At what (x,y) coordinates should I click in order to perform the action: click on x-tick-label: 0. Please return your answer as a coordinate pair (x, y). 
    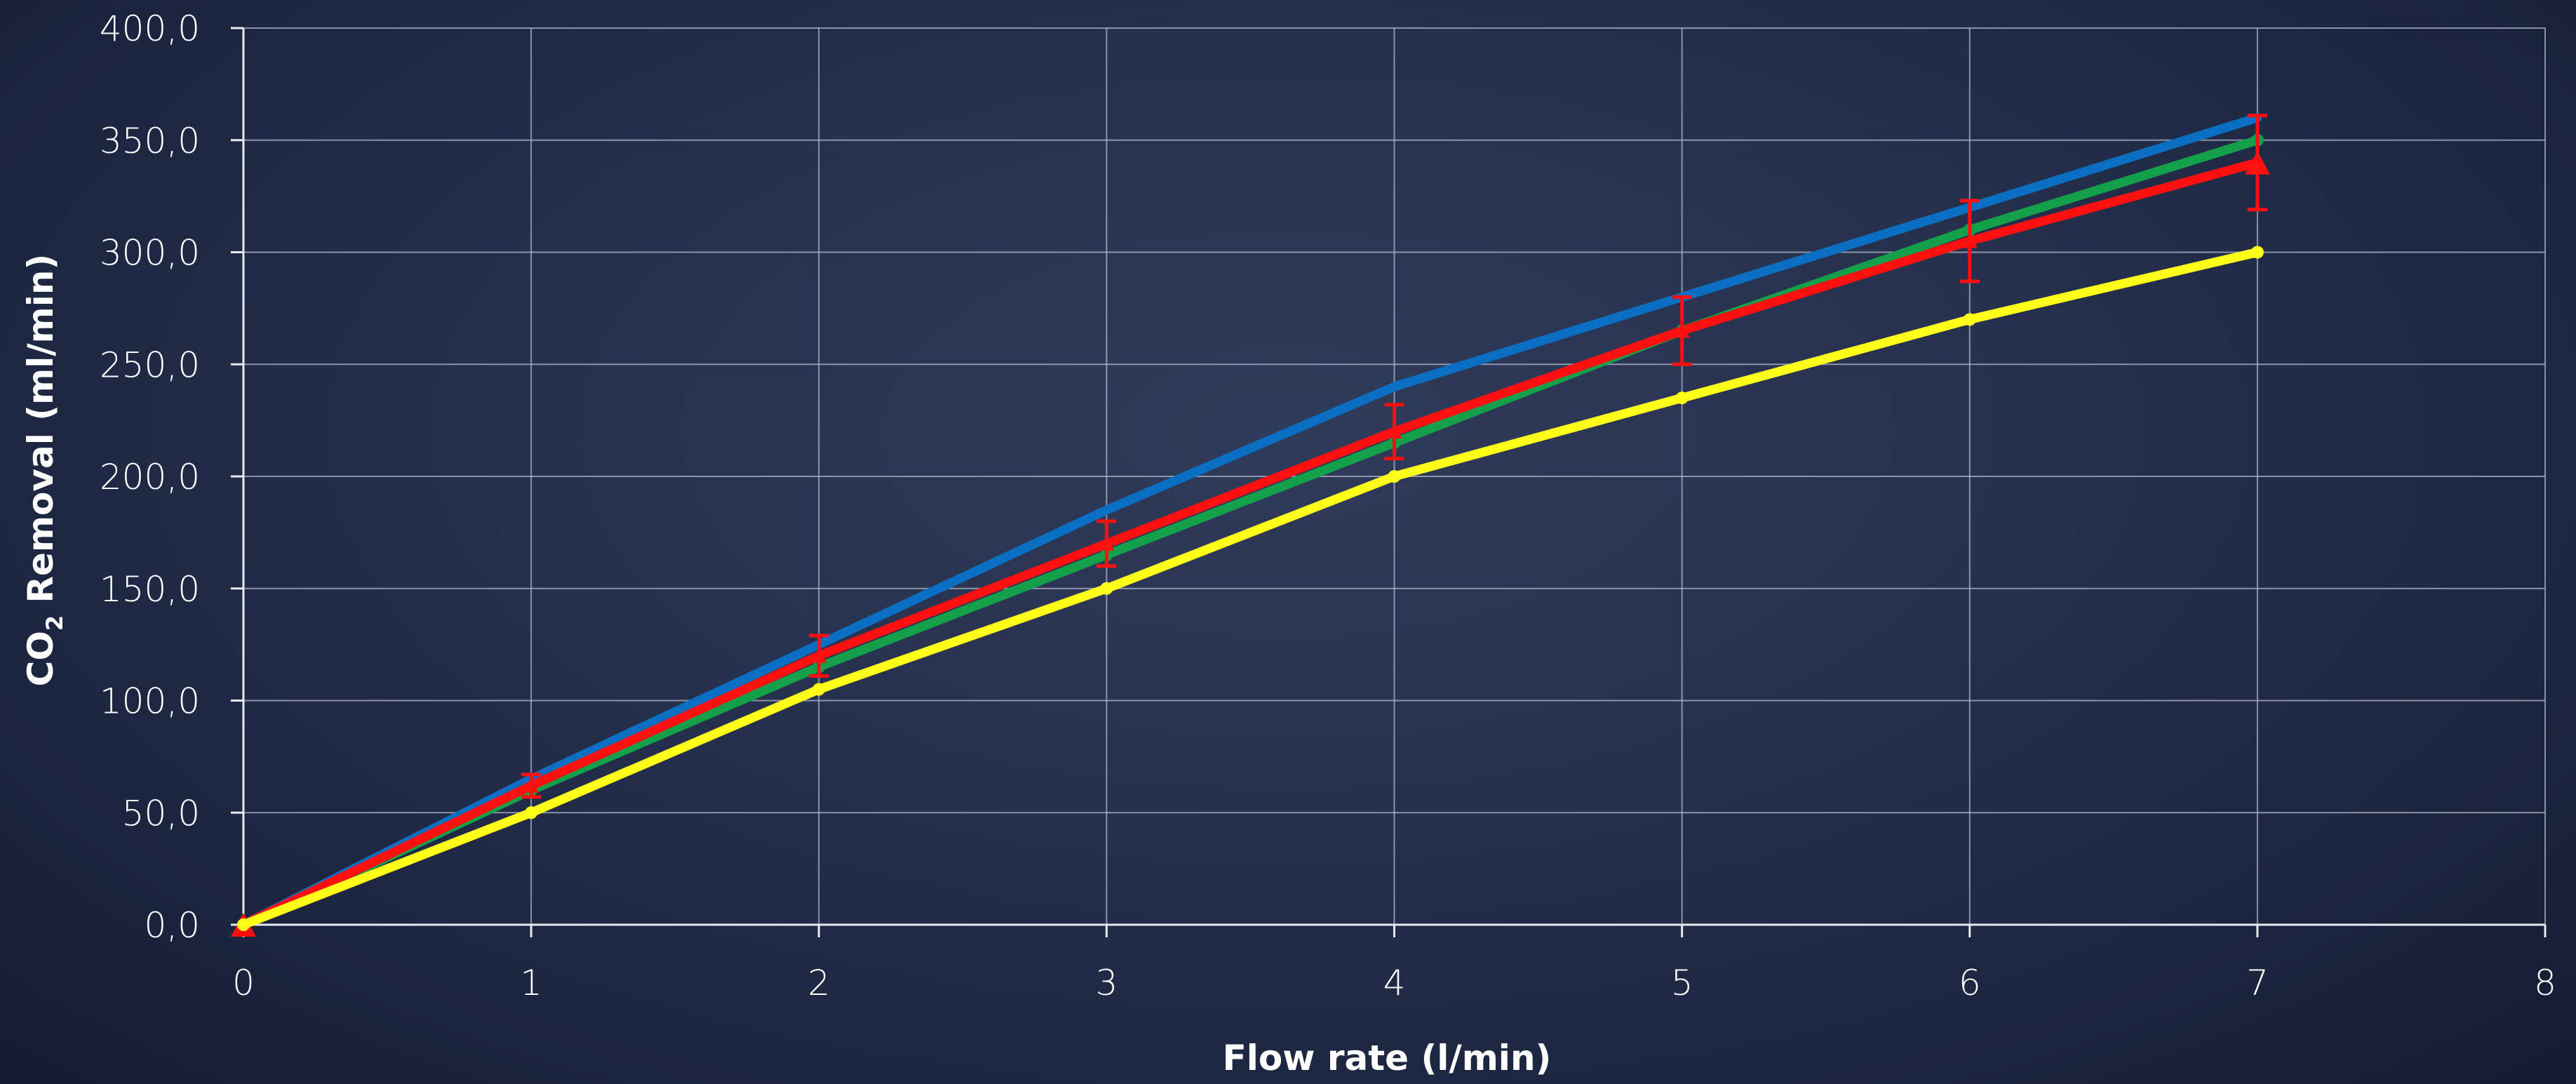
    Looking at the image, I should click on (243, 983).